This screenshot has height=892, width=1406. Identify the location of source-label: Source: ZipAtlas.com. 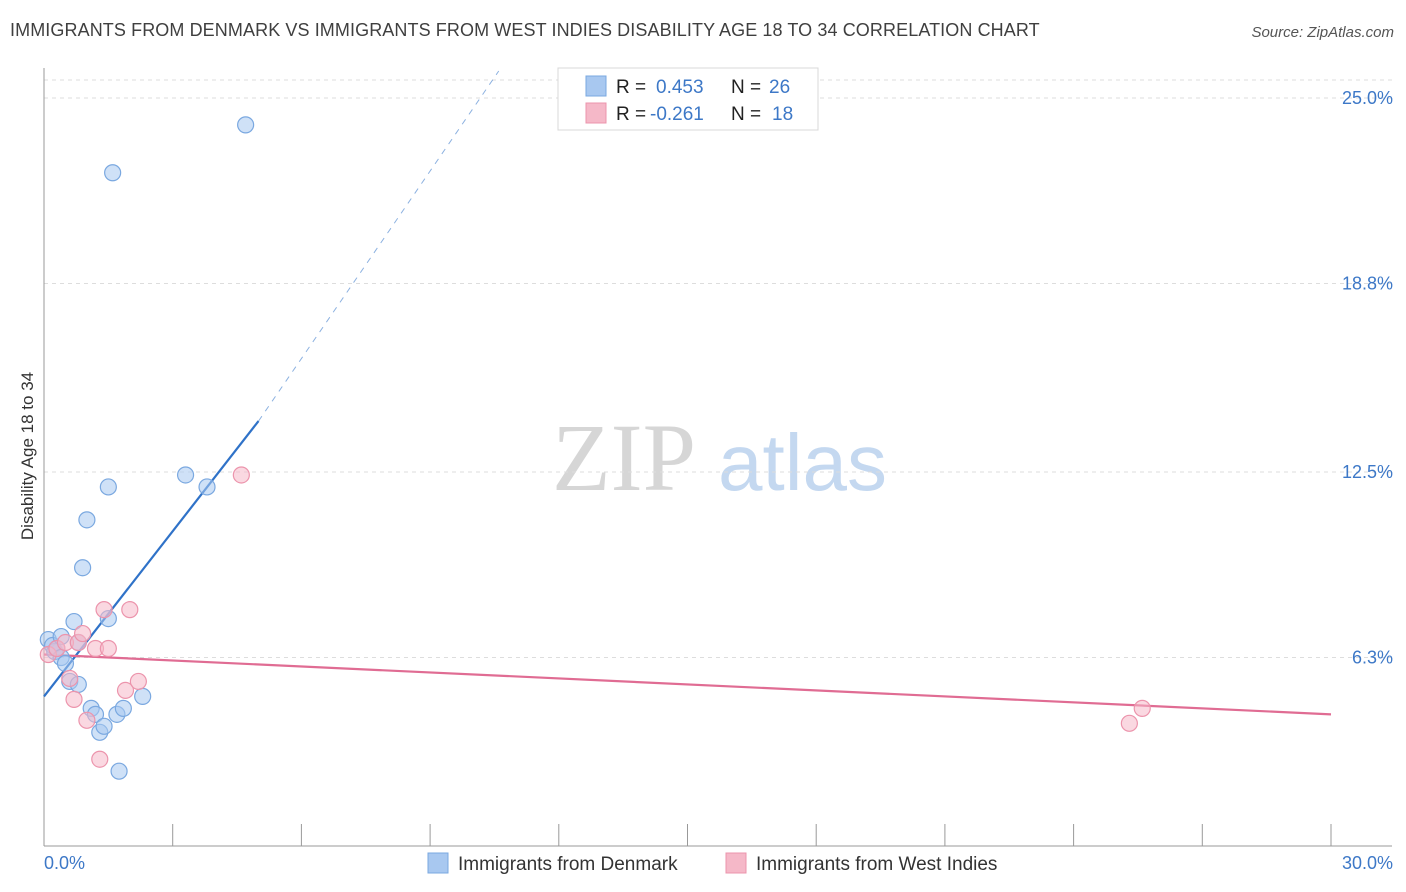
(1322, 32).